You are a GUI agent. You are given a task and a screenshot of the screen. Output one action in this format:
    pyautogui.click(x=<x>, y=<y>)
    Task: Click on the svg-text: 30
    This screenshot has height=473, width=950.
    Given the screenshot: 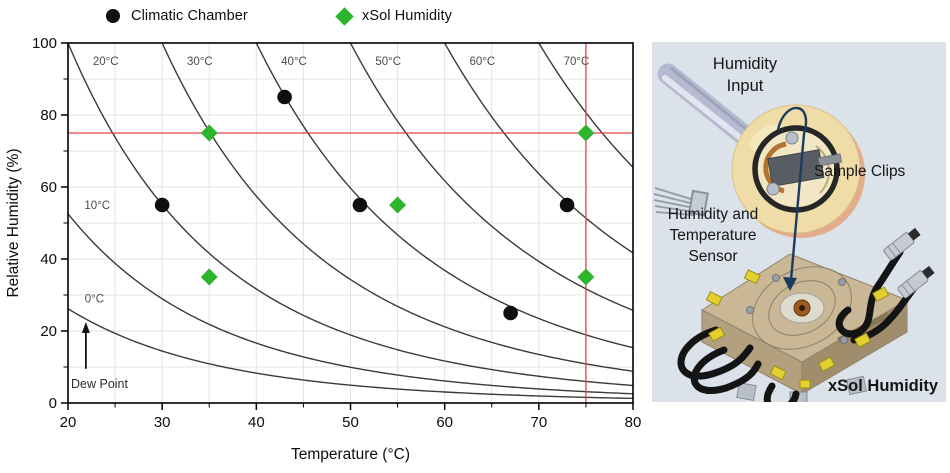 What is the action you would take?
    pyautogui.click(x=162, y=422)
    